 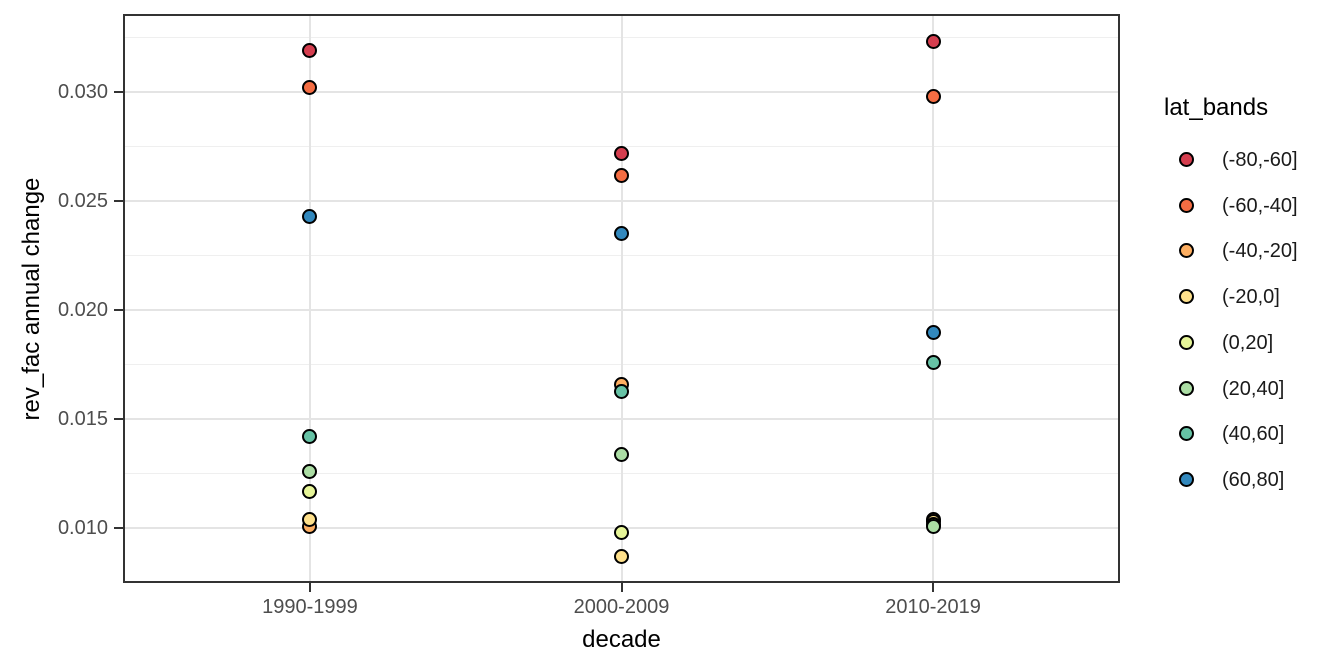 What do you see at coordinates (1248, 342) in the screenshot?
I see `legend-label: (0,20]` at bounding box center [1248, 342].